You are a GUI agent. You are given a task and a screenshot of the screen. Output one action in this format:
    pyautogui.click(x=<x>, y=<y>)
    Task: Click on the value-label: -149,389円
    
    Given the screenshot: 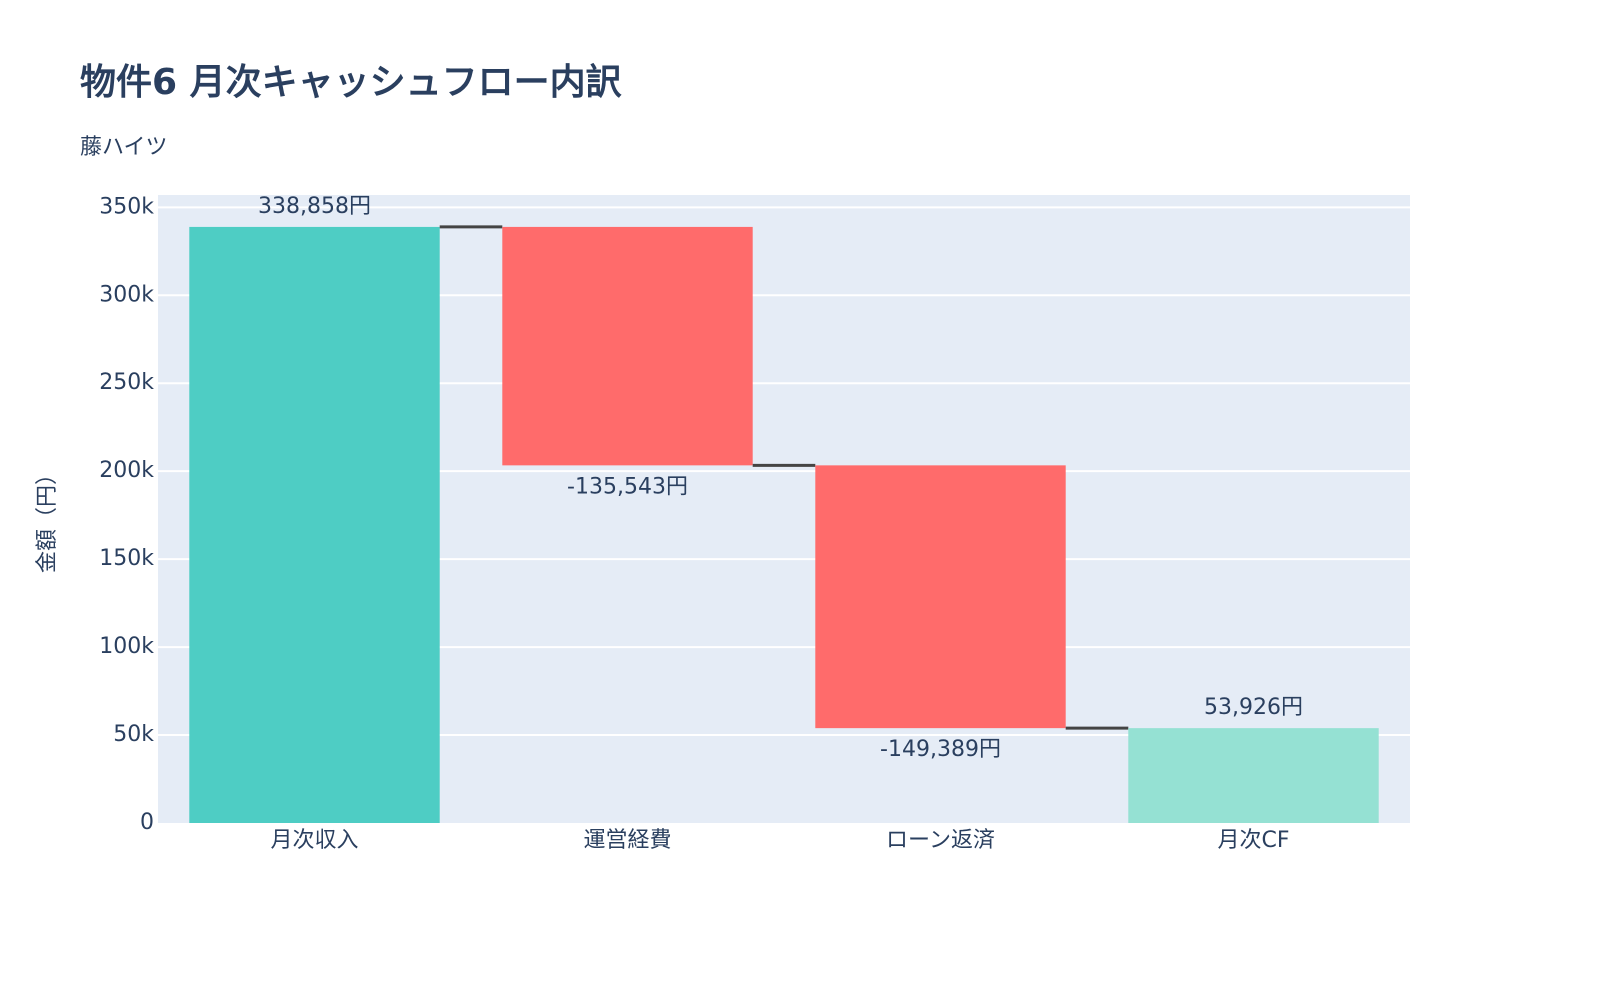 What is the action you would take?
    pyautogui.click(x=940, y=749)
    